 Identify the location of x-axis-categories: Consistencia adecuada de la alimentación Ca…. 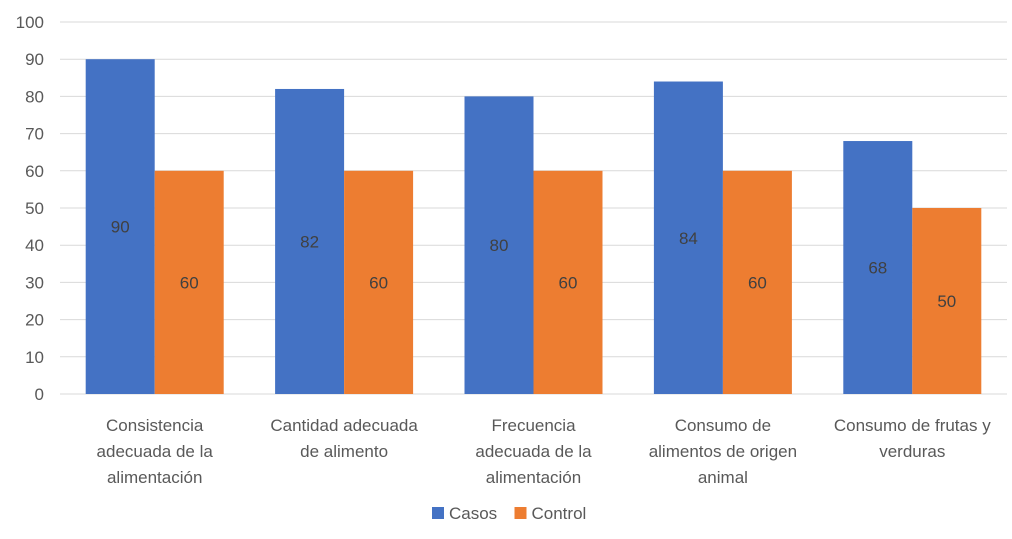
(544, 451).